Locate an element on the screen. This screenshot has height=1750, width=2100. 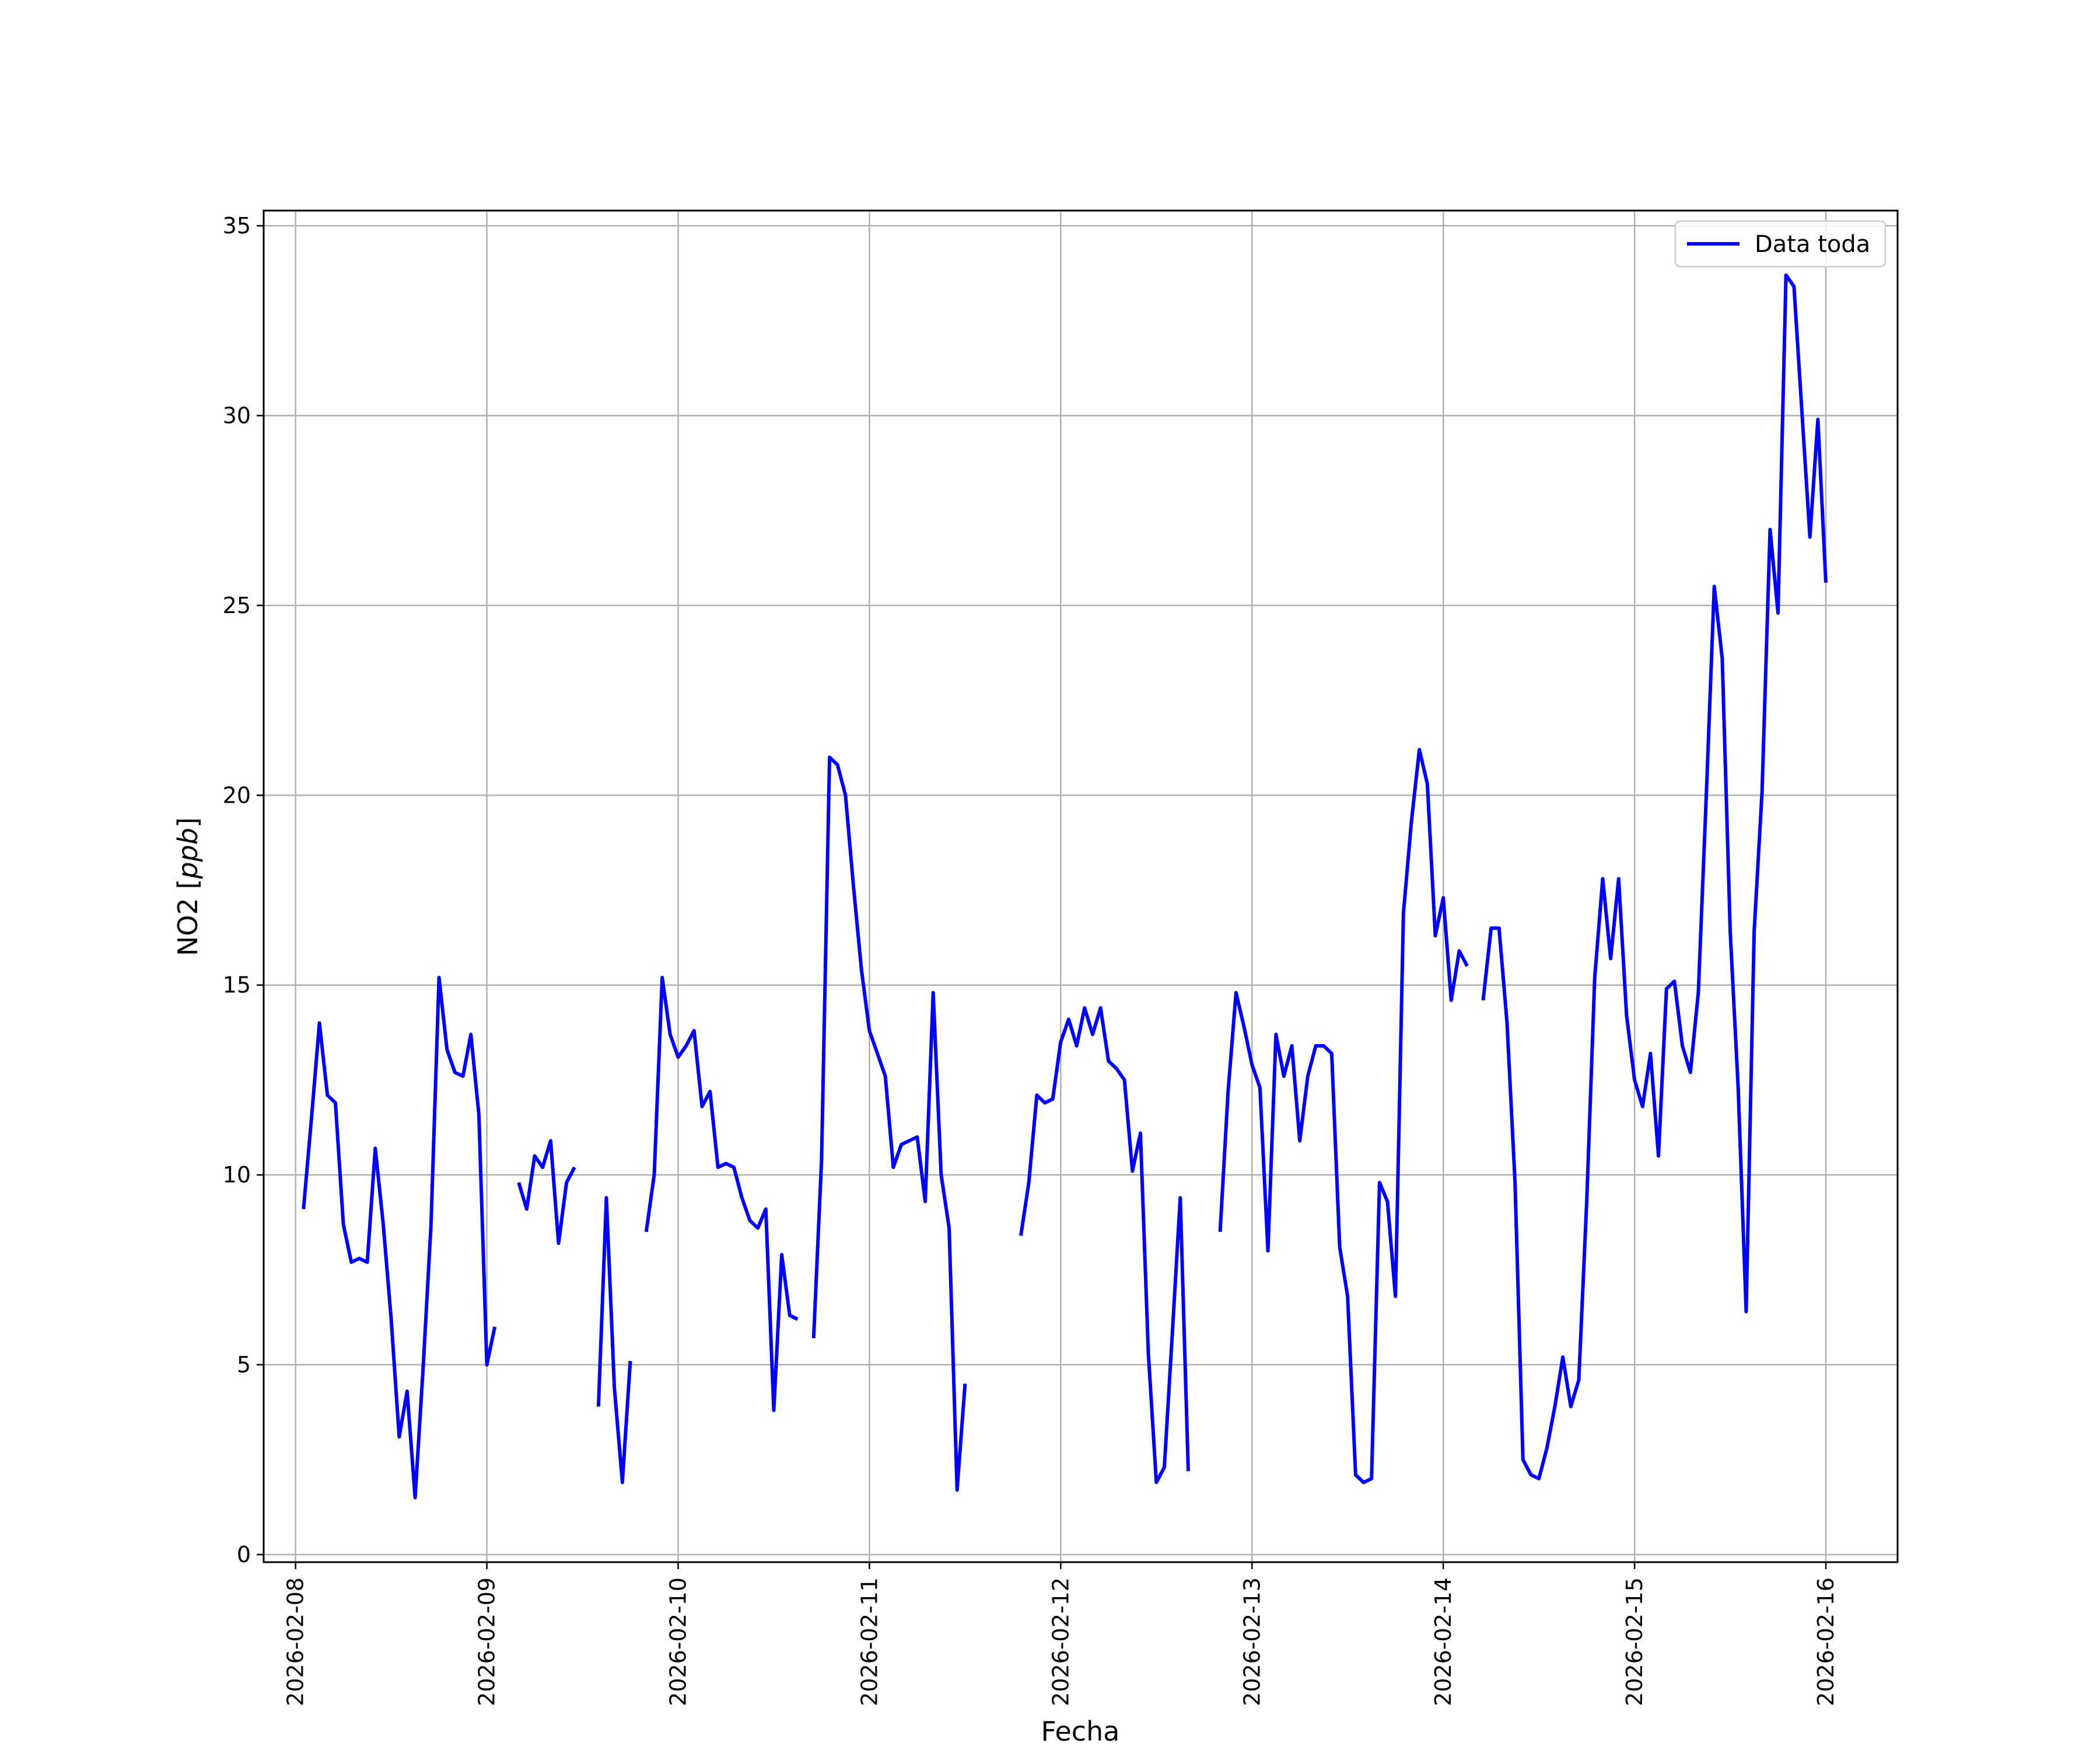
y-tick-label: 30 is located at coordinates (237, 415).